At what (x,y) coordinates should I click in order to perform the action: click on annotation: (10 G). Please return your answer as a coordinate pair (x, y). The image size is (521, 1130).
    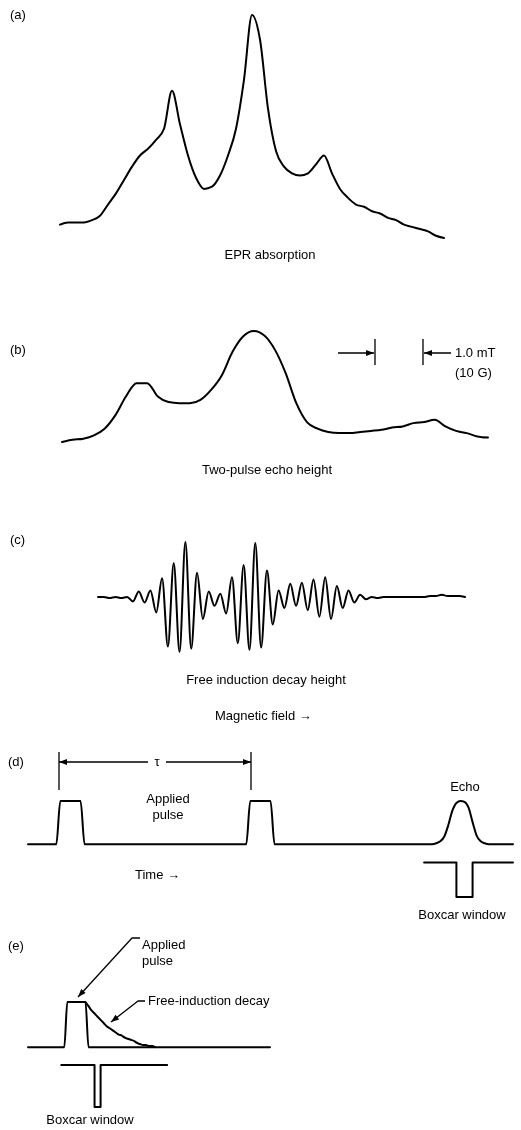
    Looking at the image, I should click on (473, 372).